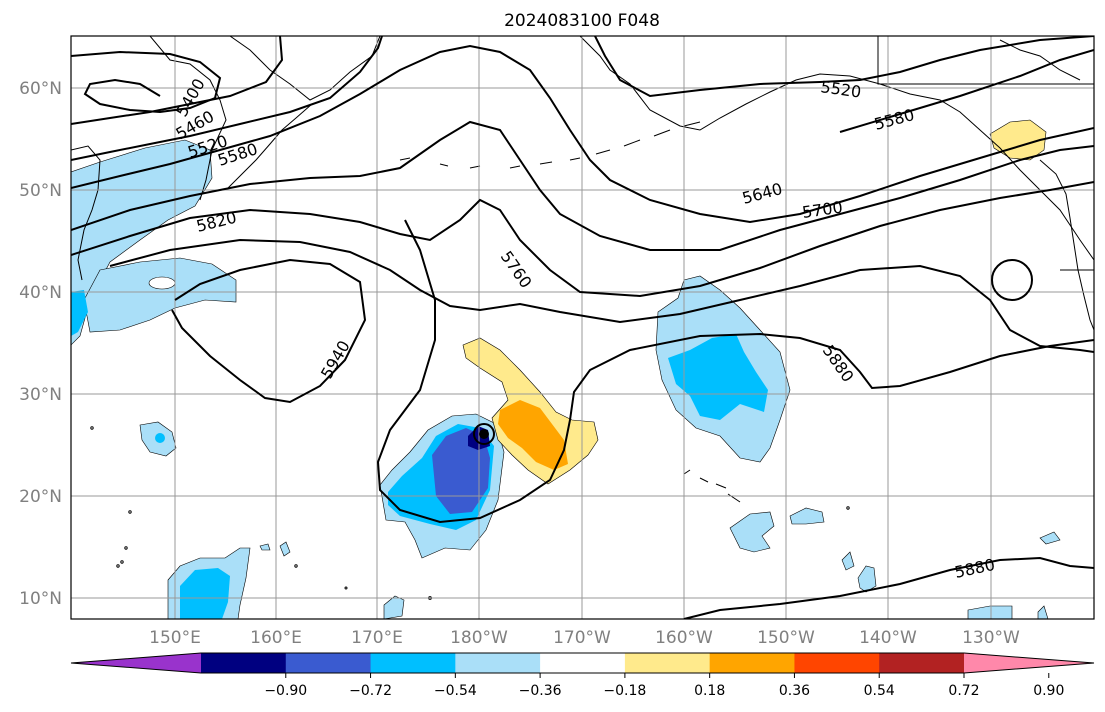 The image size is (1105, 712). I want to click on contour-5880-east-closed, so click(1012, 280).